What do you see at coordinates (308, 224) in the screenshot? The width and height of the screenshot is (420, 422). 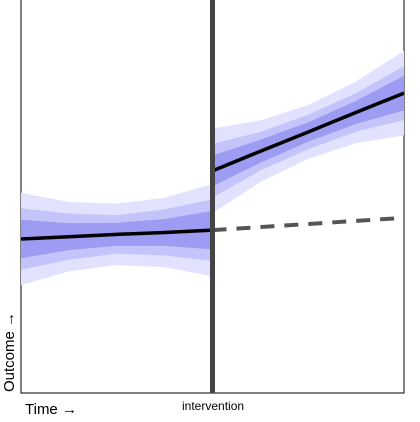 I see `counterfactual-line` at bounding box center [308, 224].